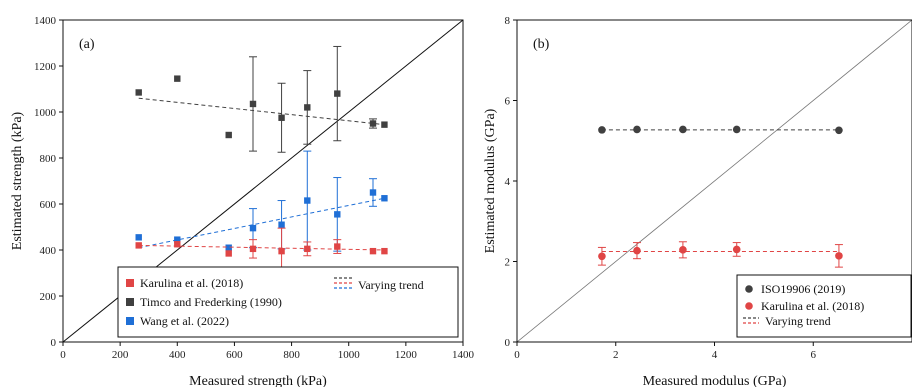 The image size is (912, 387). Describe the element at coordinates (120, 355) in the screenshot. I see `x-tick-label: 200` at that location.